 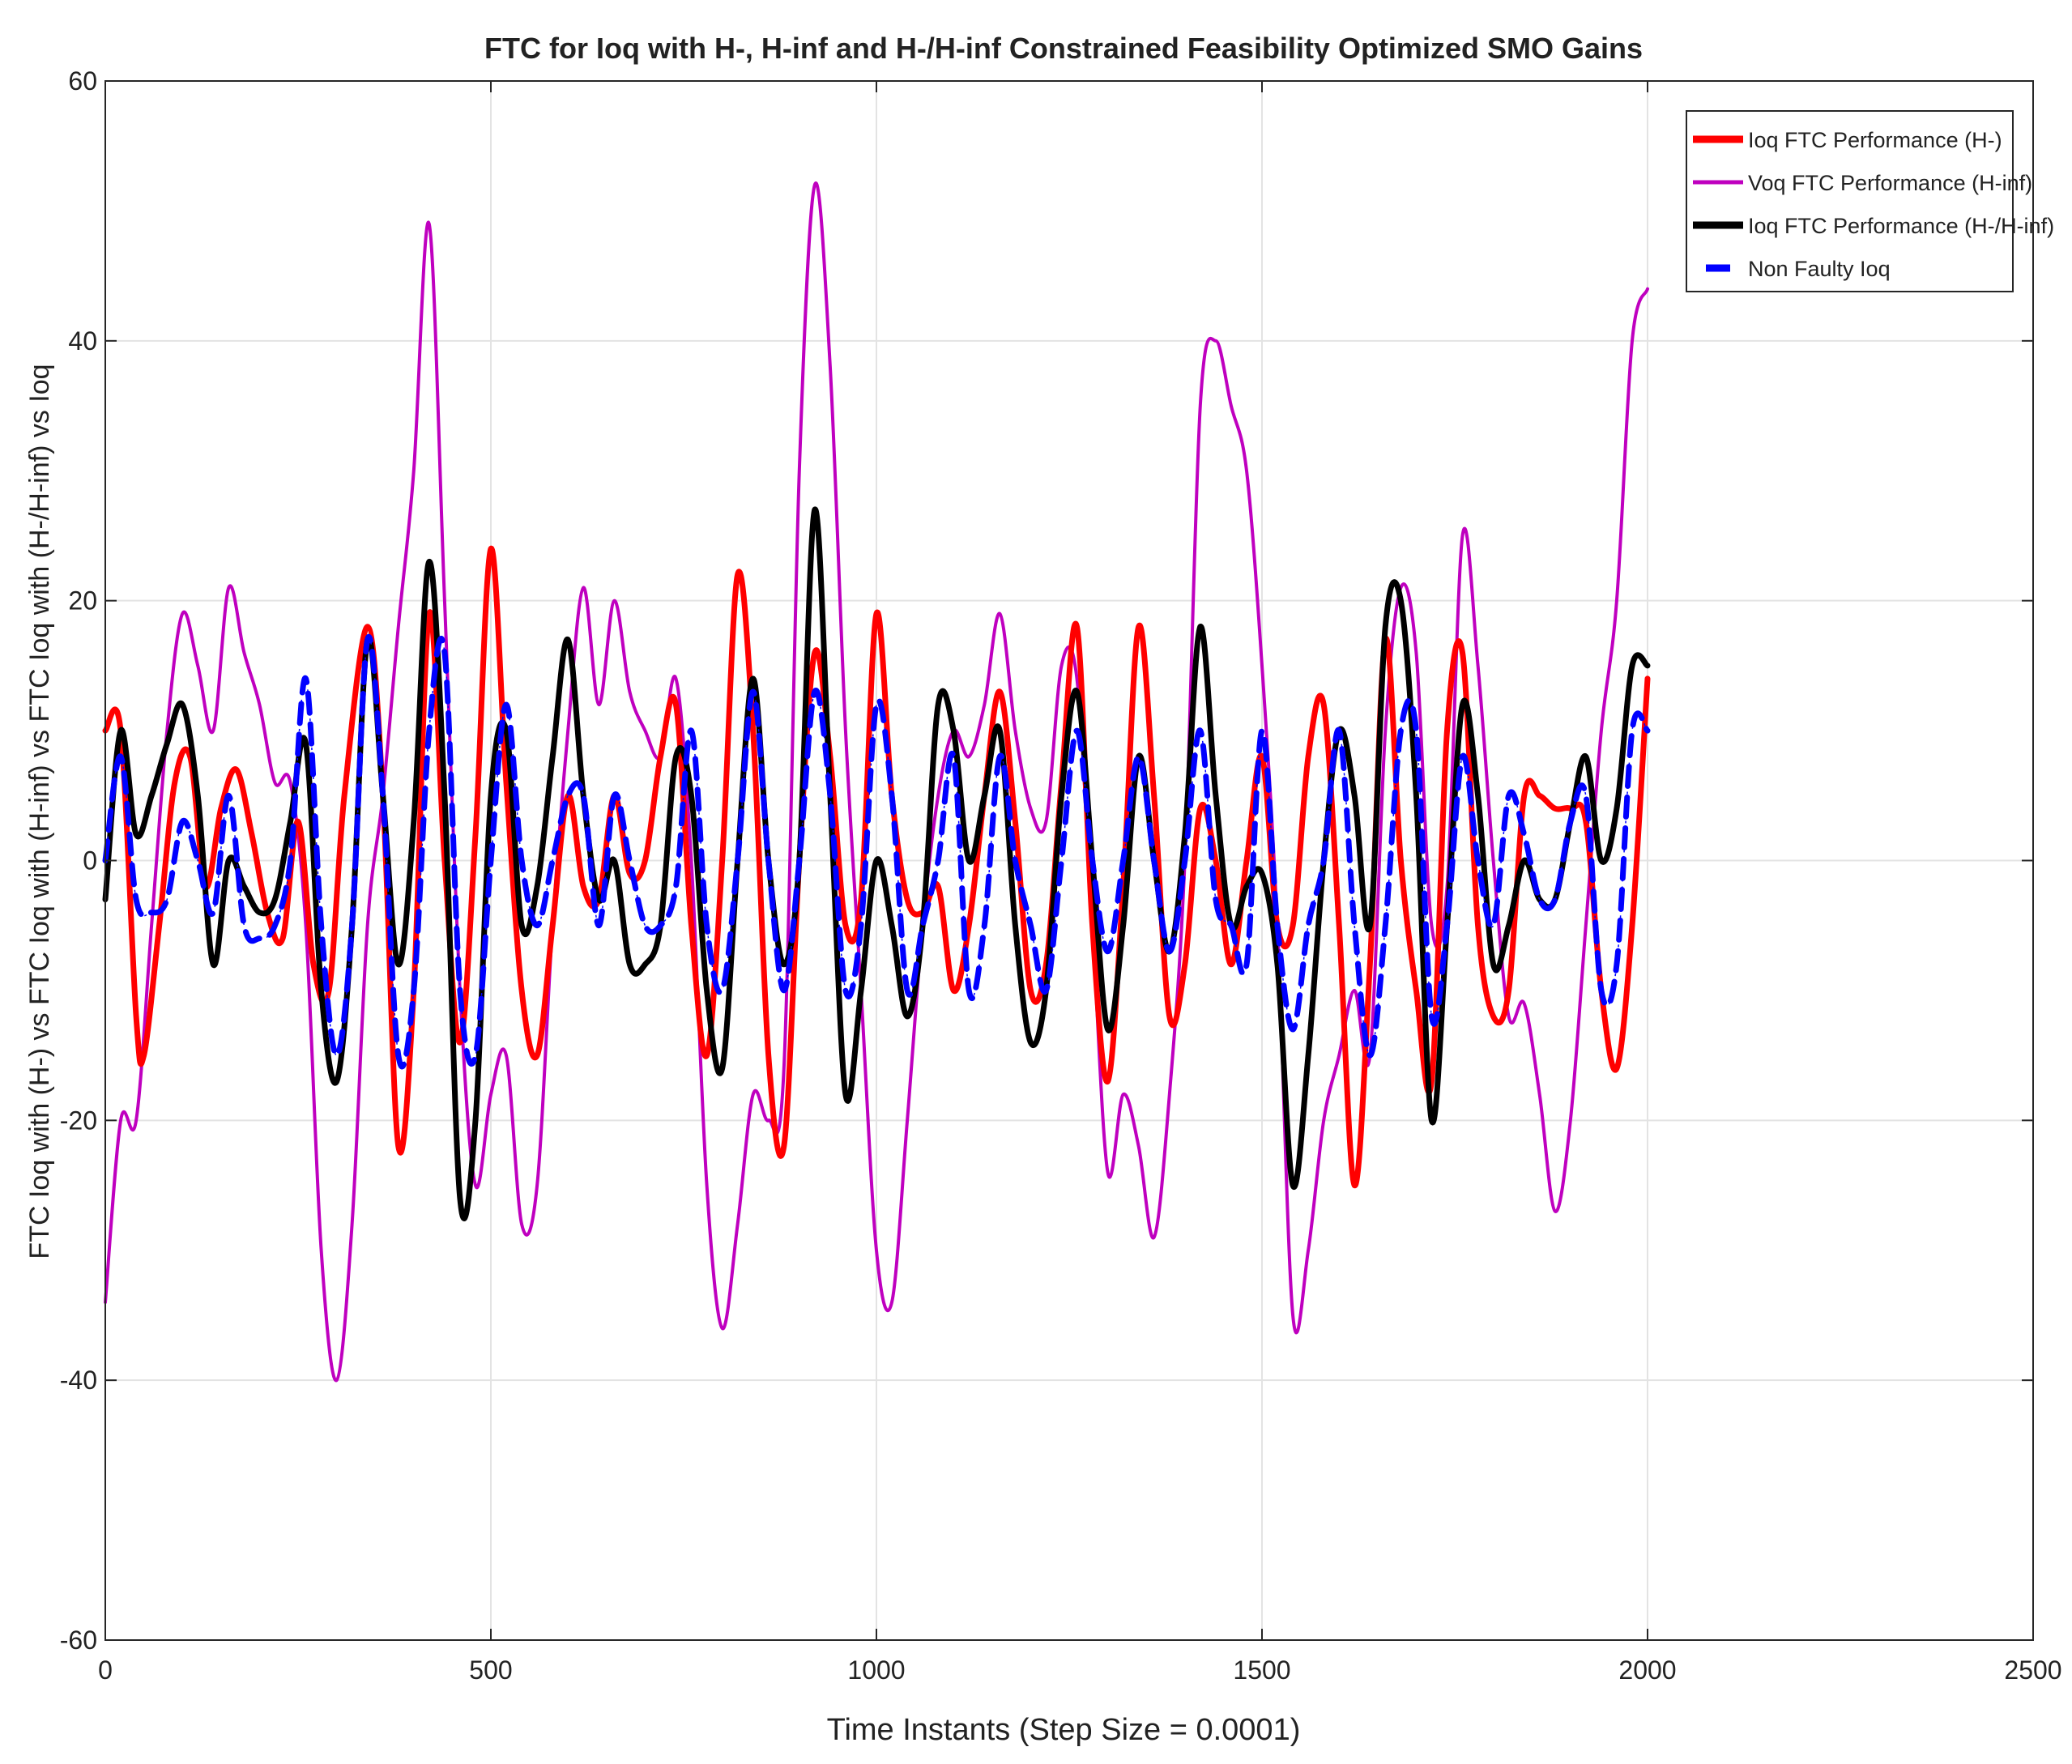 What do you see at coordinates (82, 81) in the screenshot?
I see `y-tick-label: 60` at bounding box center [82, 81].